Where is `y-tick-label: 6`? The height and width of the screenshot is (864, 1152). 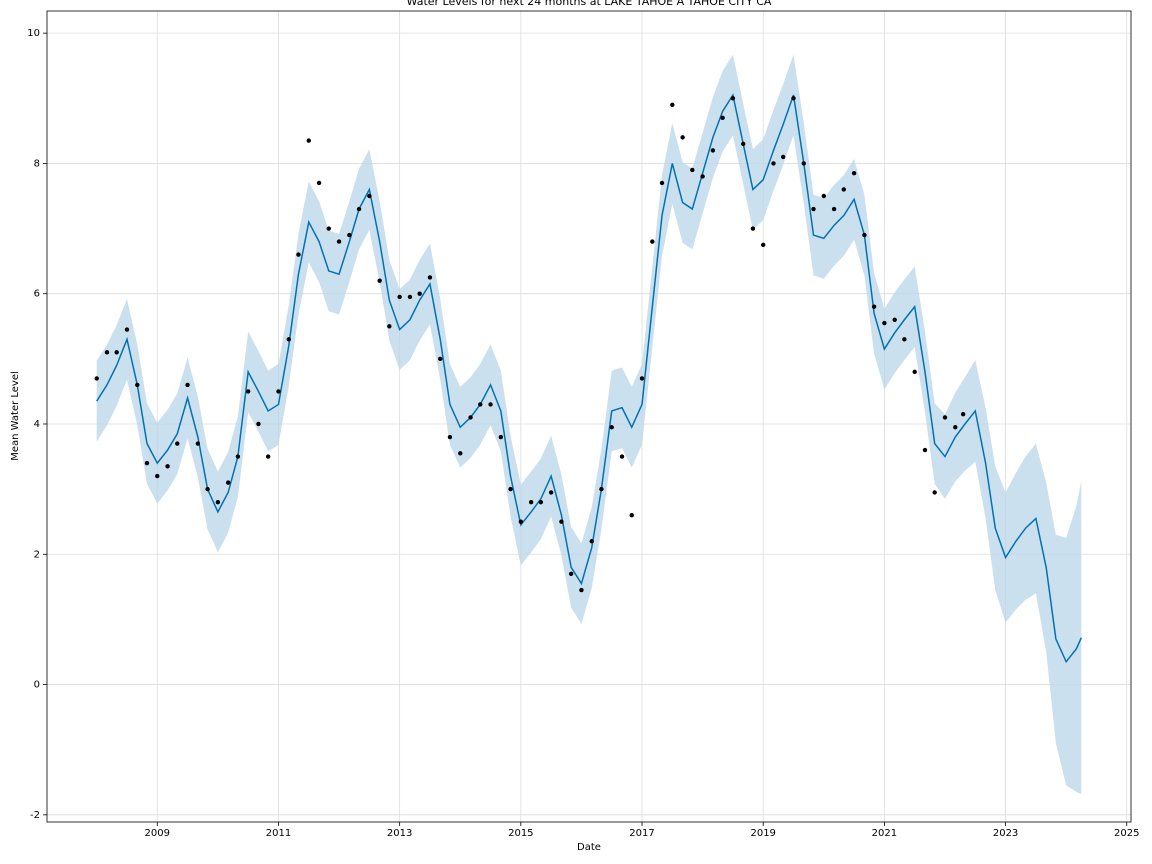 y-tick-label: 6 is located at coordinates (37, 294).